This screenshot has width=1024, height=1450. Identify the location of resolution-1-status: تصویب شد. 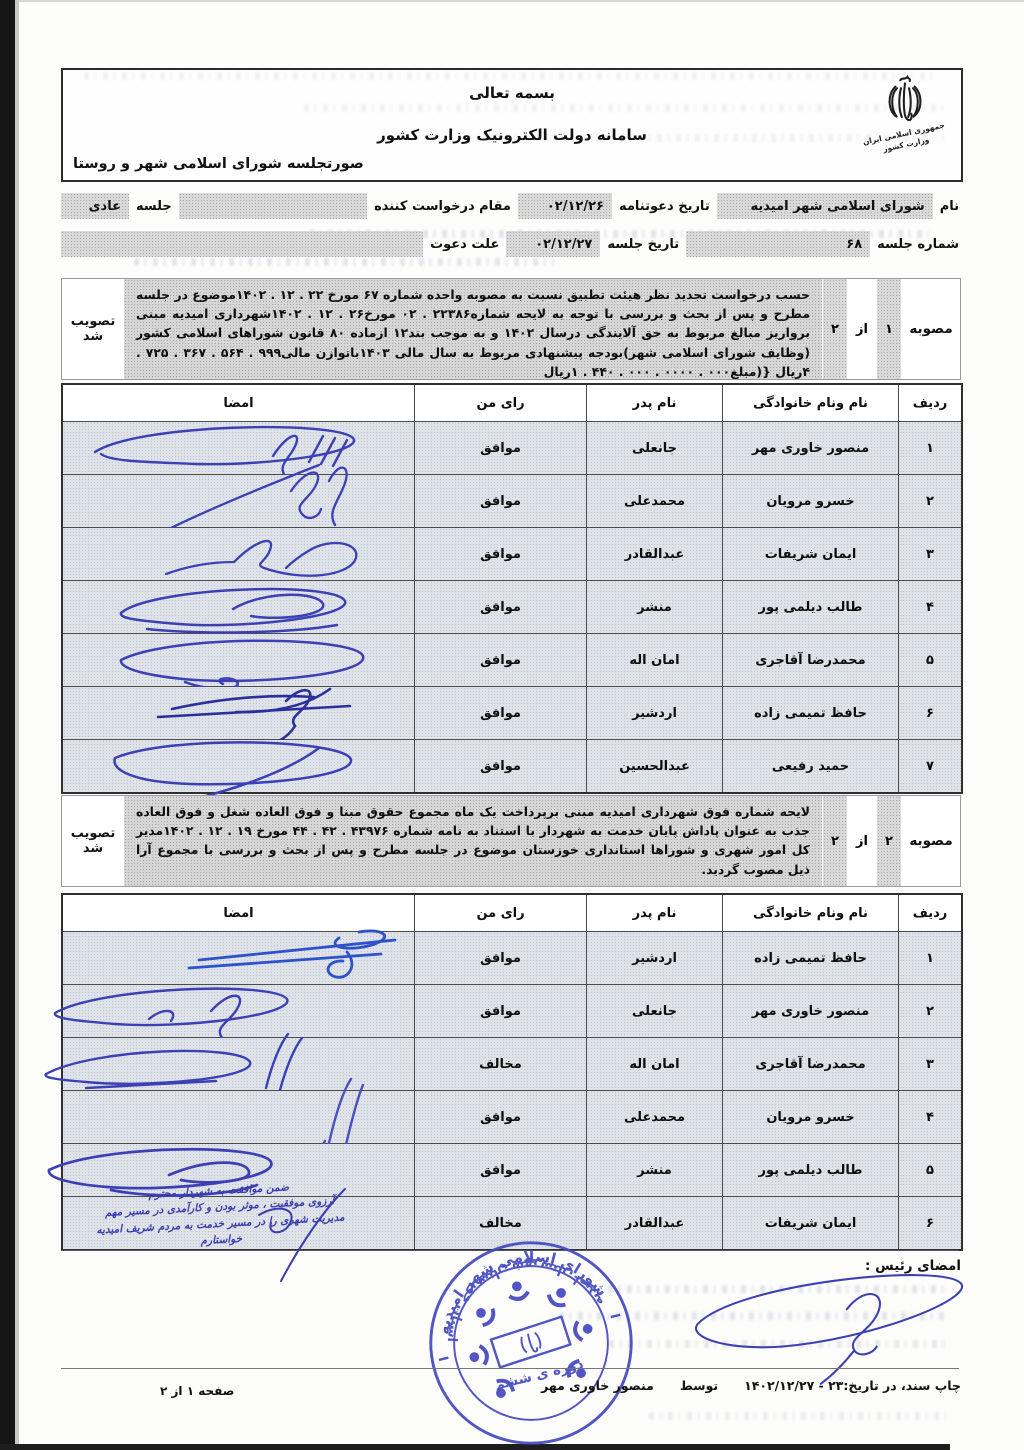
(93, 329).